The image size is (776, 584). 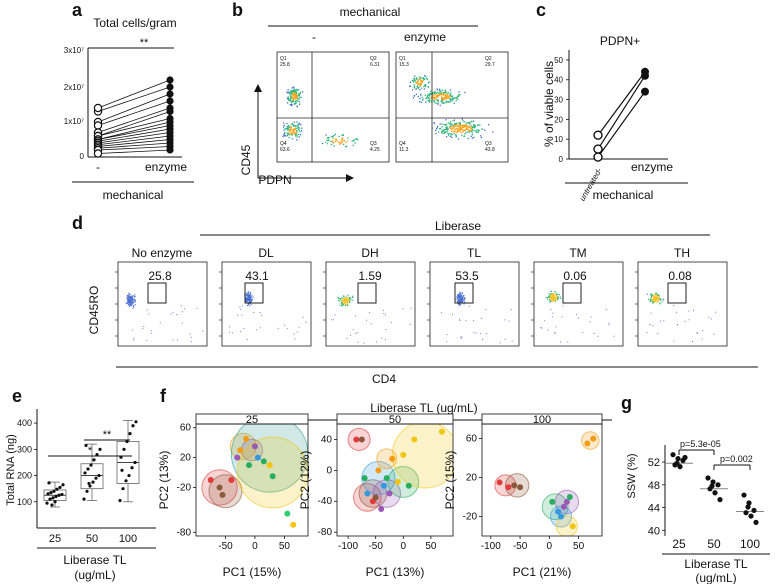 I want to click on panel-g-yticks: 52 48 44 40, so click(x=656, y=497).